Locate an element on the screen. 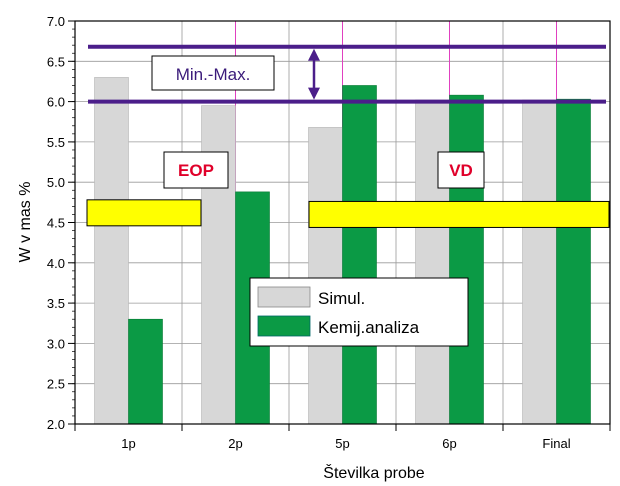 The width and height of the screenshot is (620, 486). legend-swatch-kemij is located at coordinates (284, 326).